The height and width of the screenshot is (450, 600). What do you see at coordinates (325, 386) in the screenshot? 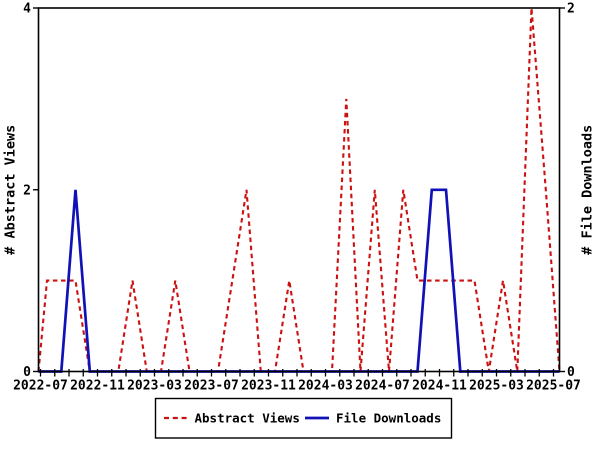
I see `x-tick-label: 2024-03` at bounding box center [325, 386].